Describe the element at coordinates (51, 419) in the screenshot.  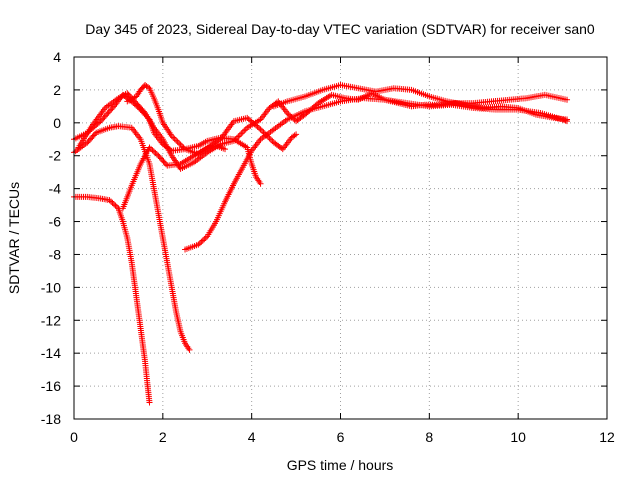
I see `y-tick-label: -18` at that location.